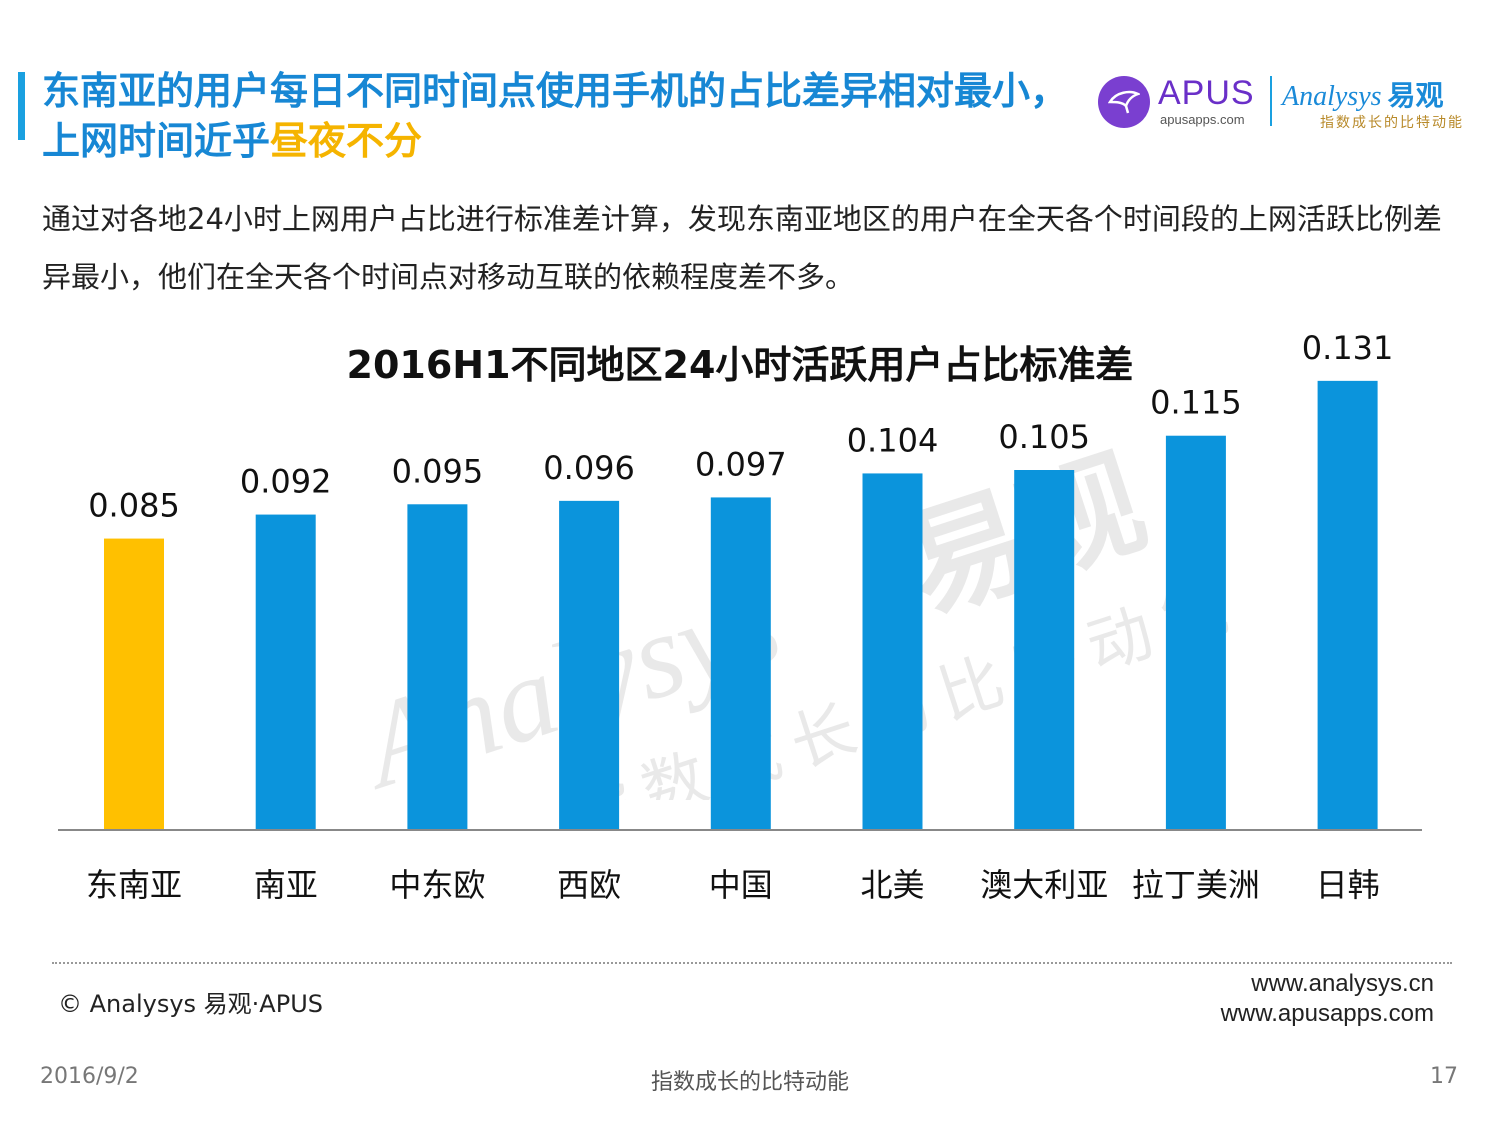 The image size is (1500, 1125). What do you see at coordinates (892, 885) in the screenshot?
I see `category-label-5: 北美` at bounding box center [892, 885].